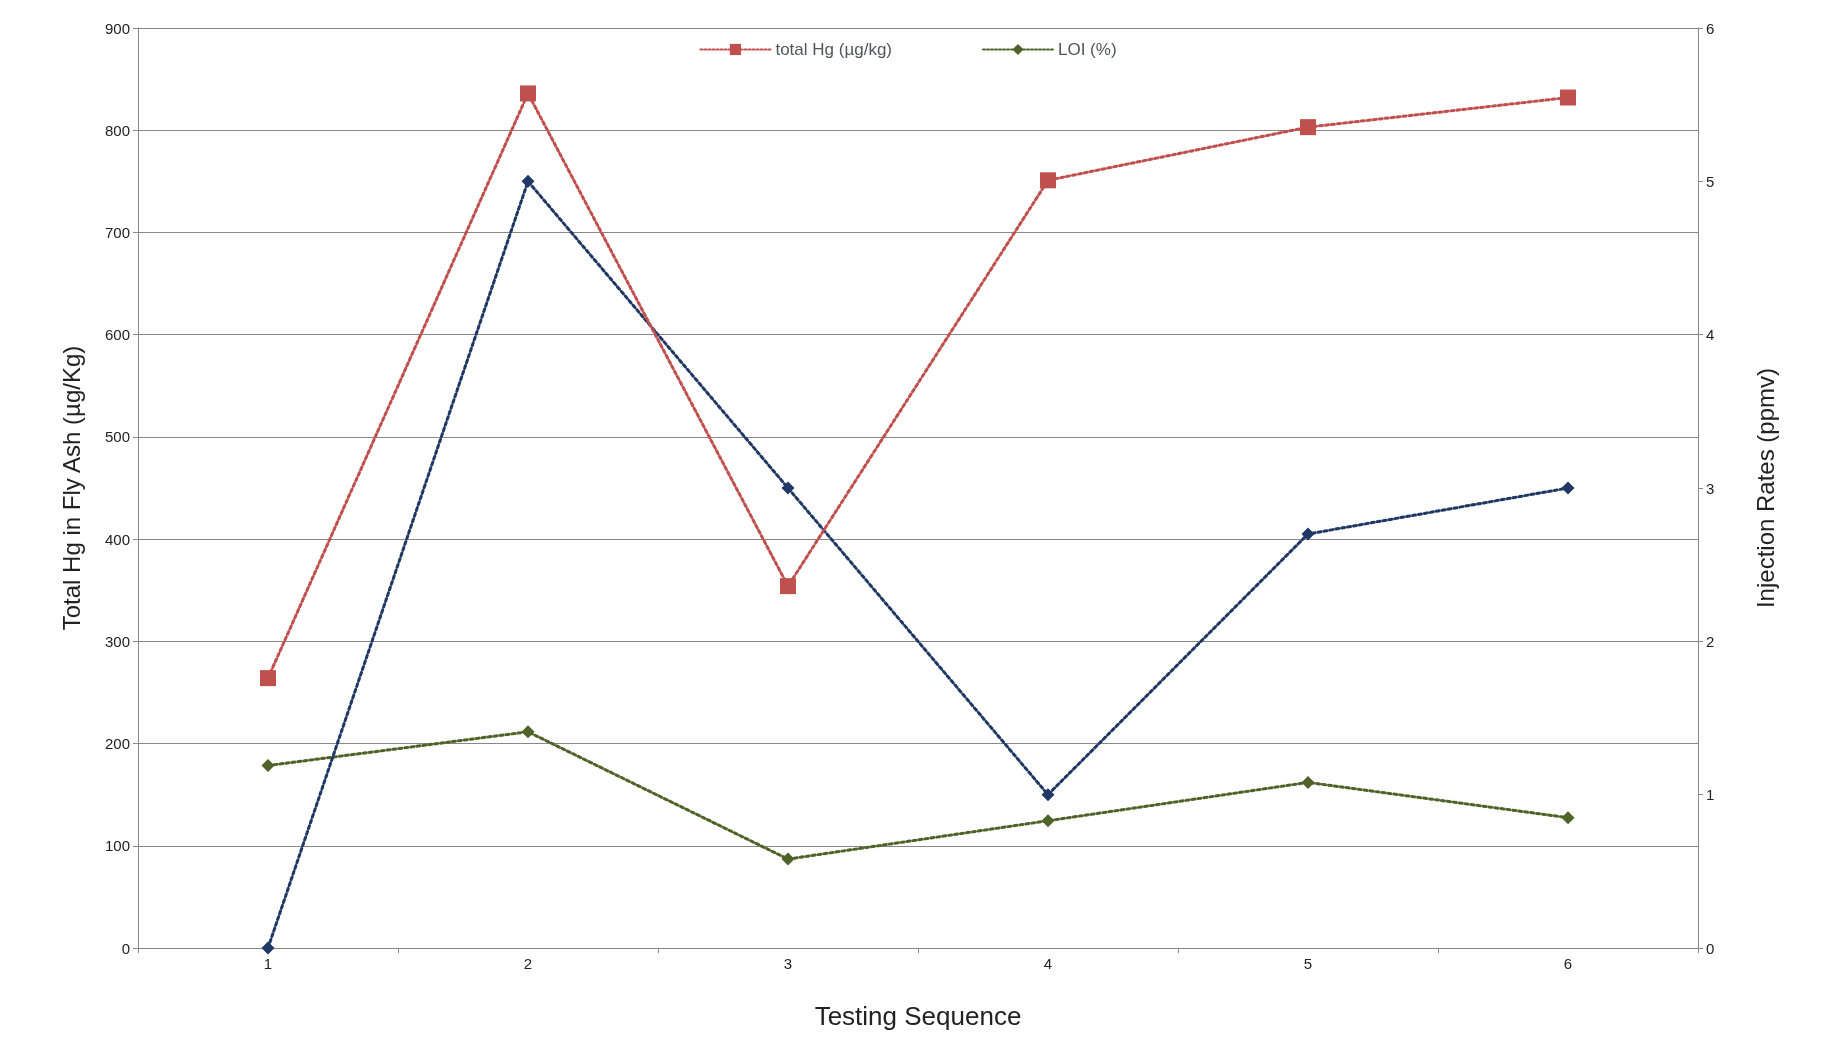 The width and height of the screenshot is (1822, 1060). Describe the element at coordinates (117, 744) in the screenshot. I see `y-tick-label: 200` at that location.